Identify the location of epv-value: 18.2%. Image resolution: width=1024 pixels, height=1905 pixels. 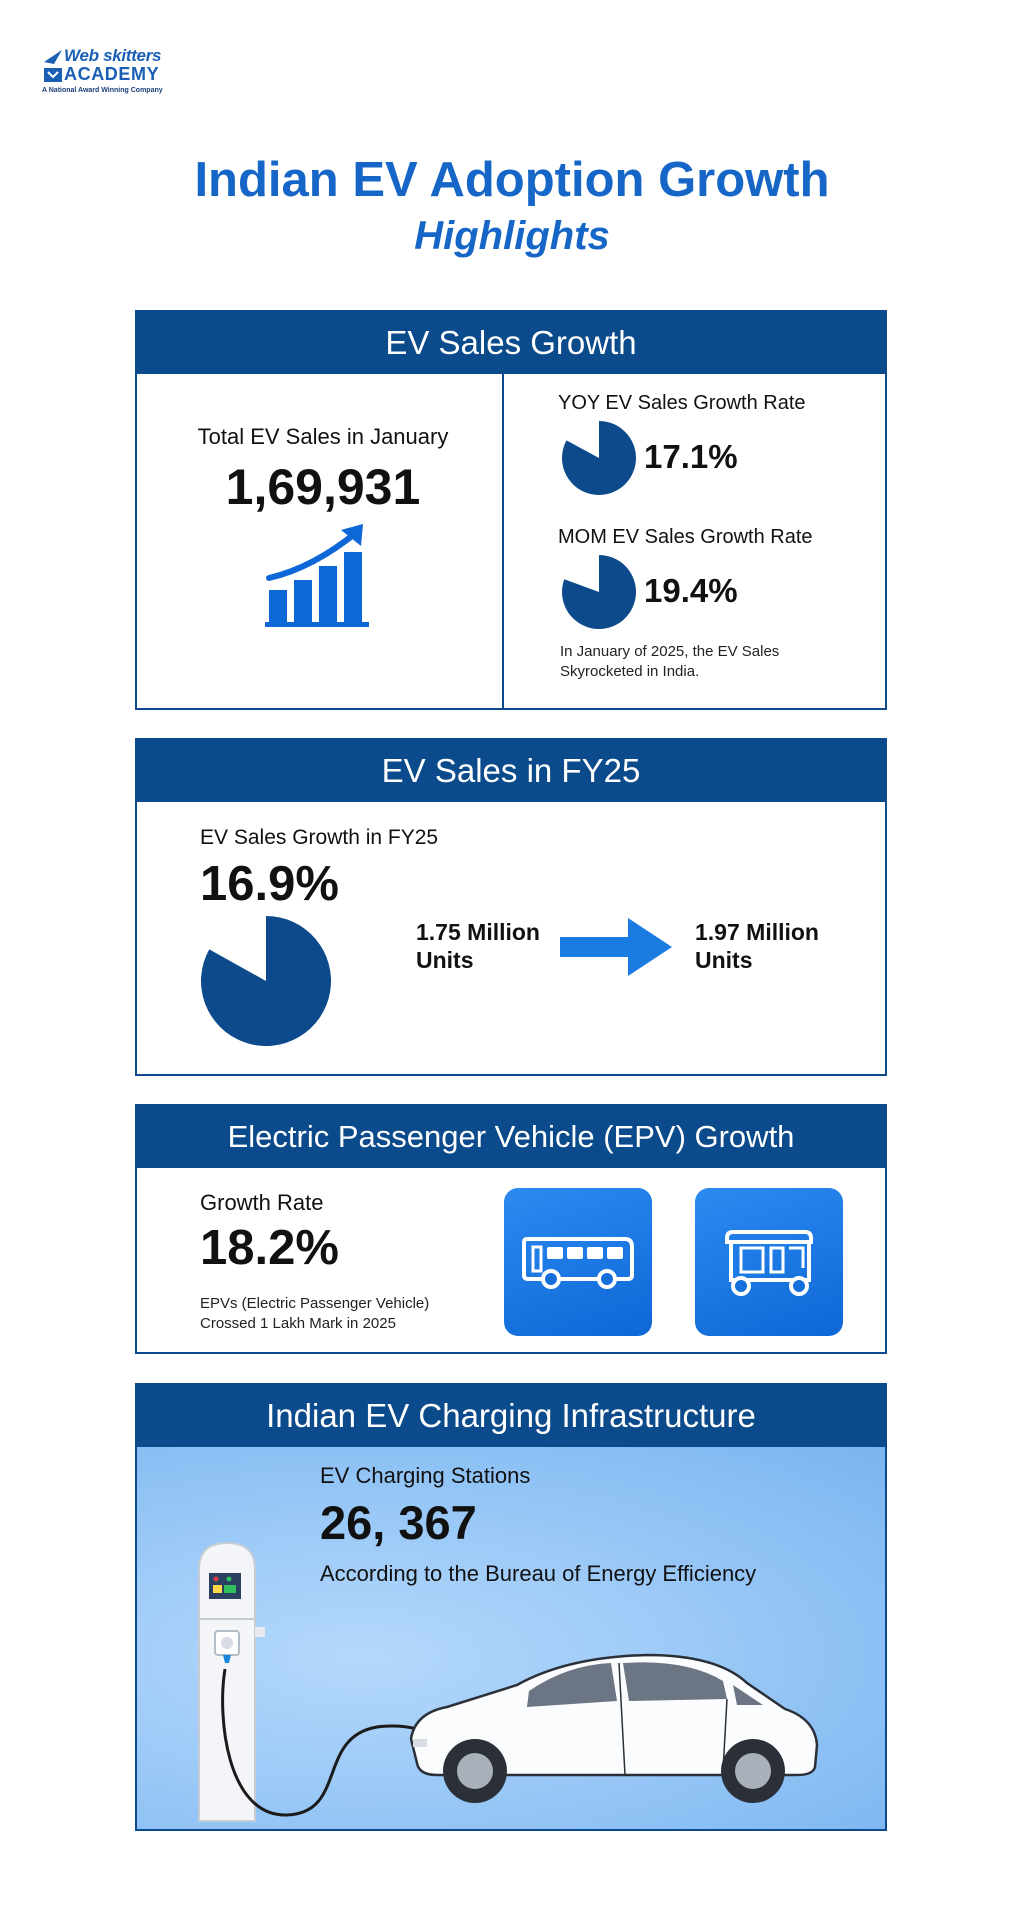
(269, 1248).